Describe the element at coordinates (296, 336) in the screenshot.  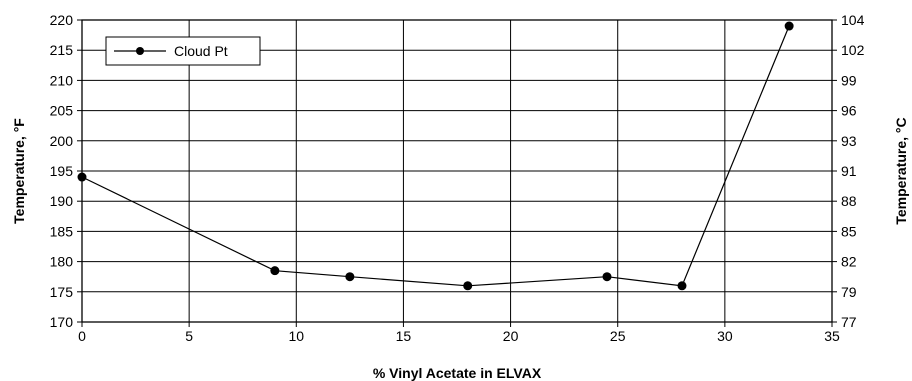
I see `x-tick-label: 10` at that location.